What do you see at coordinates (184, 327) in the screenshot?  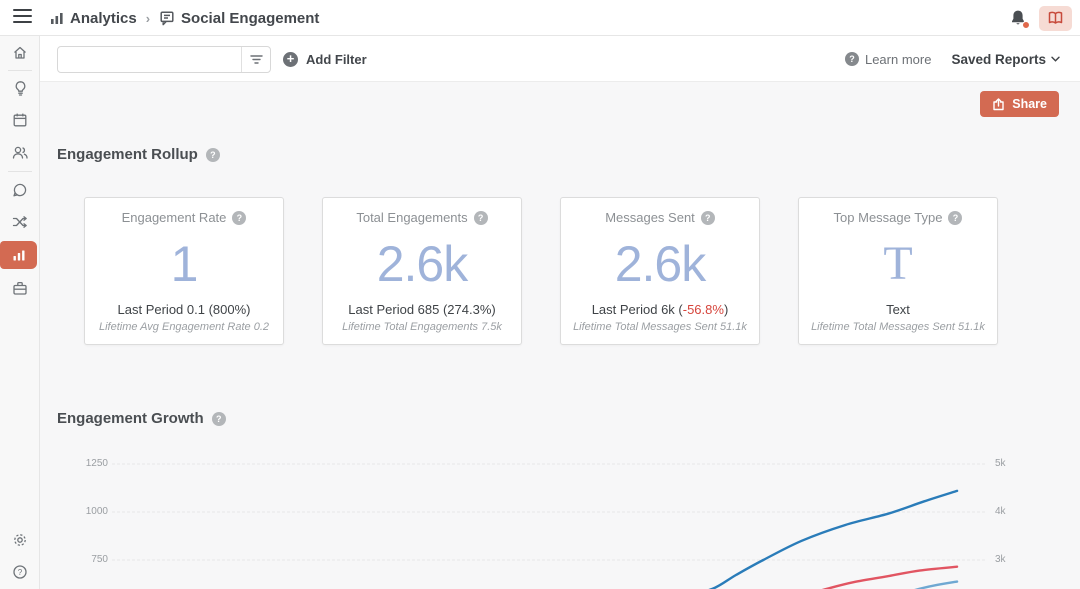 I see `lifetime-text: Lifetime Avg Engagement Rate 0.2` at bounding box center [184, 327].